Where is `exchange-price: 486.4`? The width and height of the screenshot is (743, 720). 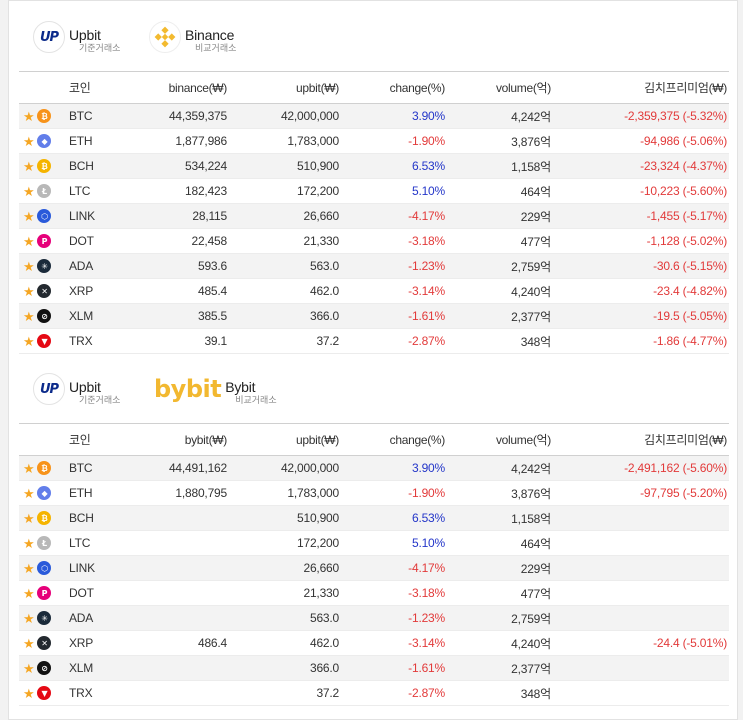 exchange-price: 486.4 is located at coordinates (174, 643).